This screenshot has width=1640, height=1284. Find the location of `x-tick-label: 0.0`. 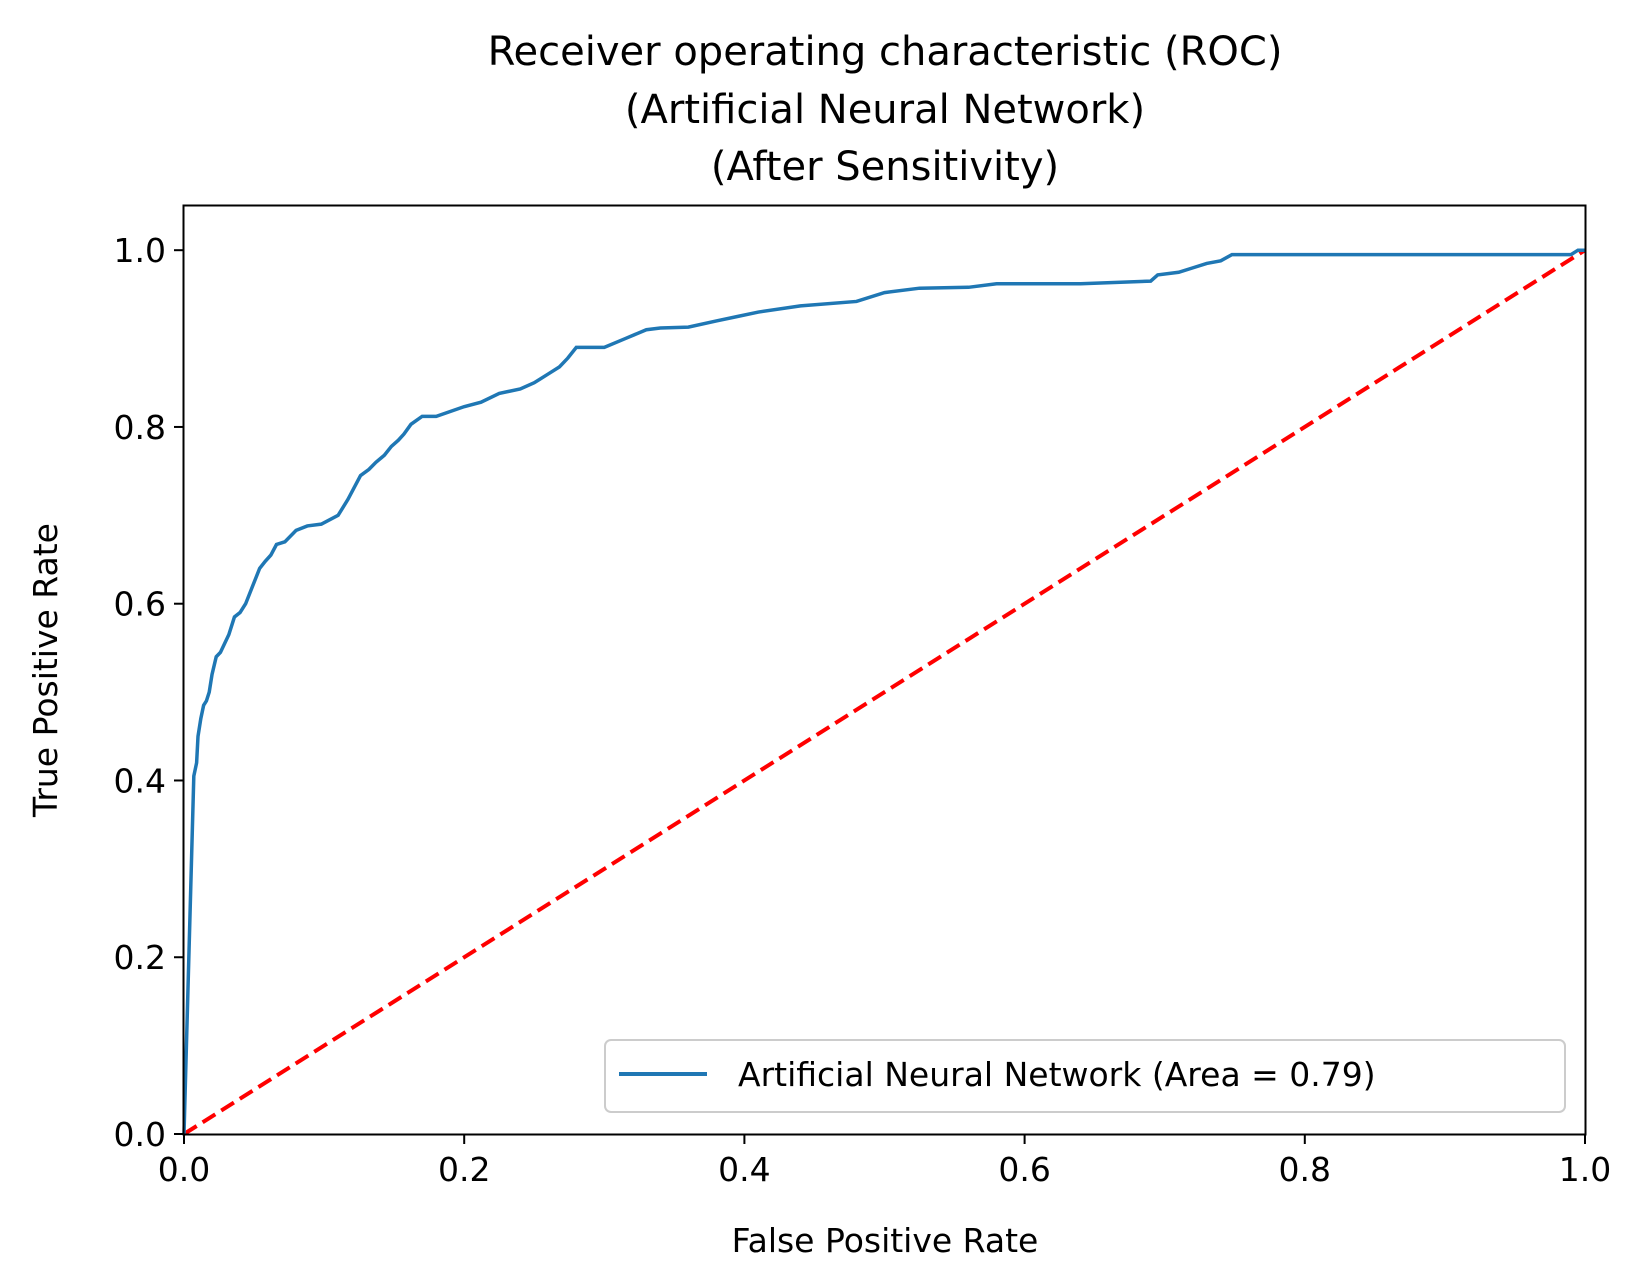

x-tick-label: 0.0 is located at coordinates (184, 1169).